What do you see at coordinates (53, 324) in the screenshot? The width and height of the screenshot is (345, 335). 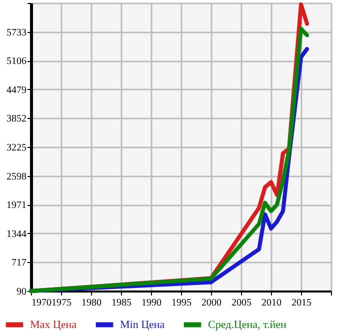 I see `legend-label: Max Цена` at bounding box center [53, 324].